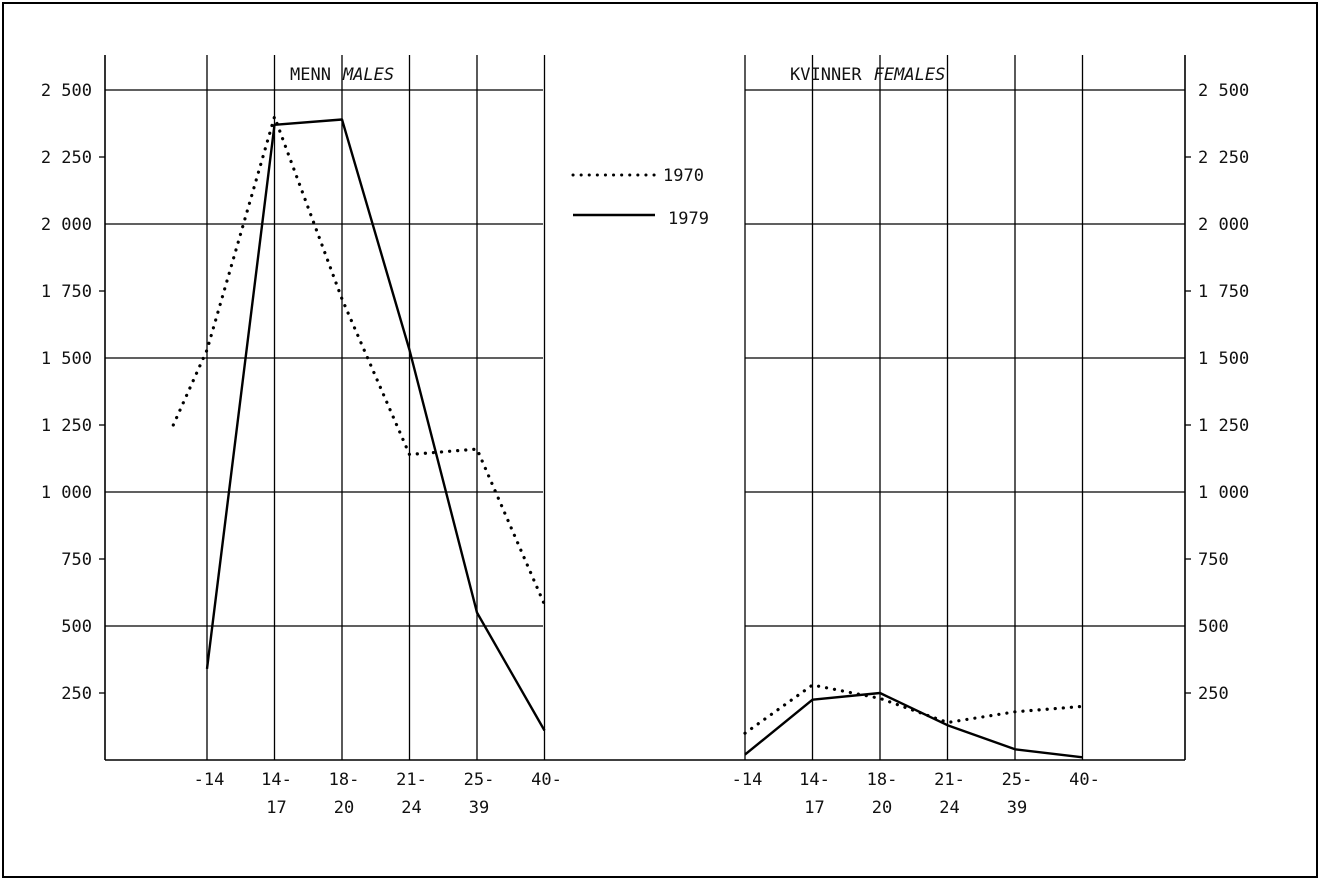  Describe the element at coordinates (914, 709) in the screenshot. I see `series-1970-females` at that location.